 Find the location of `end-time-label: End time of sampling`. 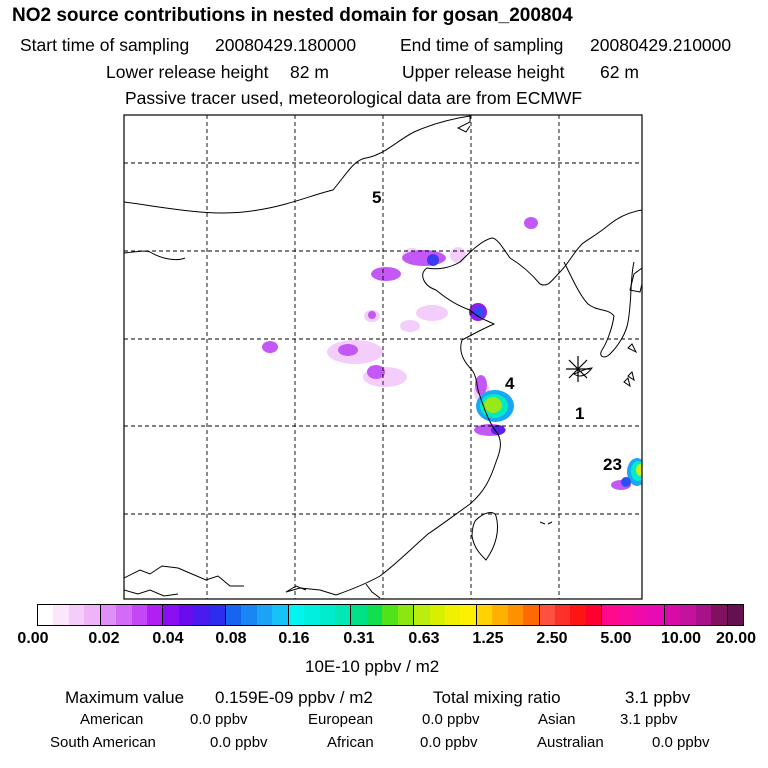

end-time-label: End time of sampling is located at coordinates (482, 45).